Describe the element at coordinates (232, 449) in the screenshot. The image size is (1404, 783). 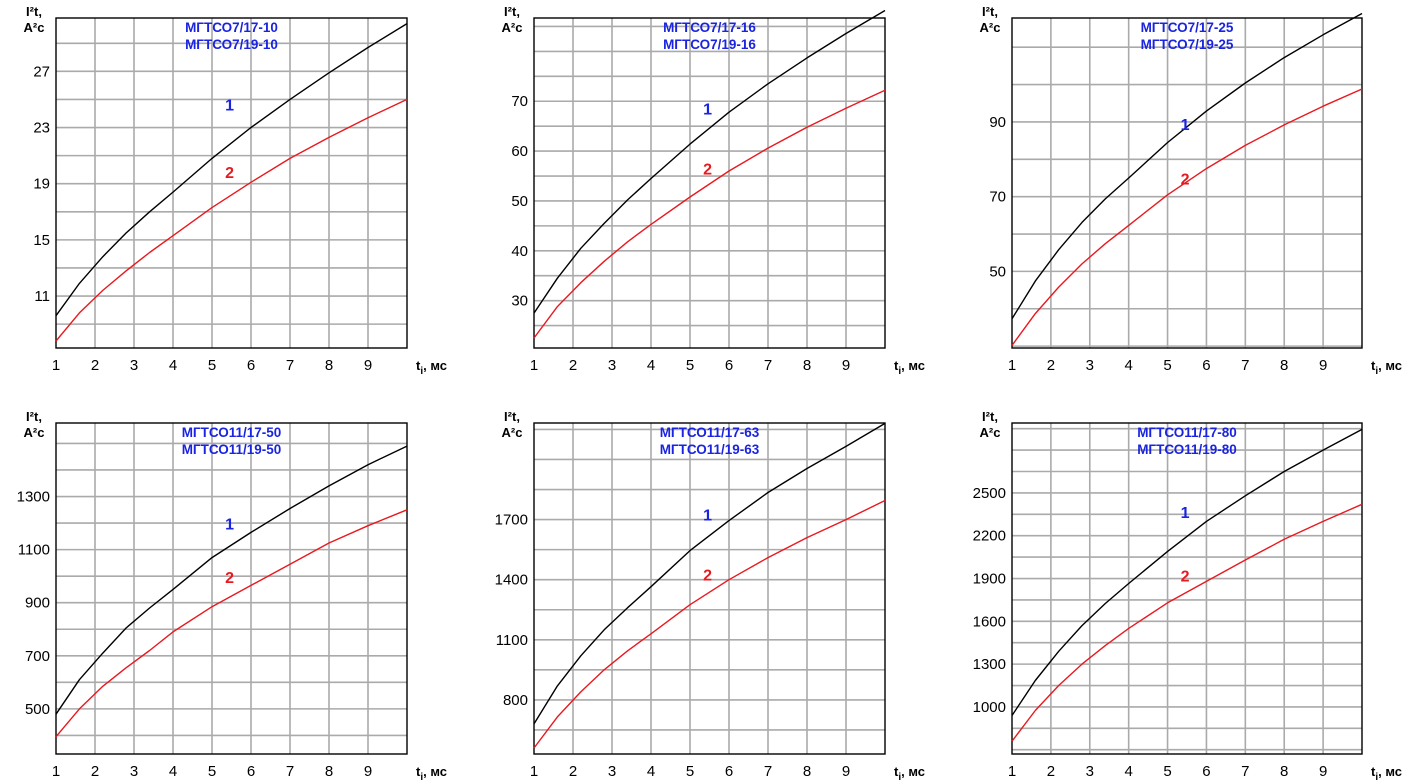
I see `chart-title-line: МГТСО11/19-50` at that location.